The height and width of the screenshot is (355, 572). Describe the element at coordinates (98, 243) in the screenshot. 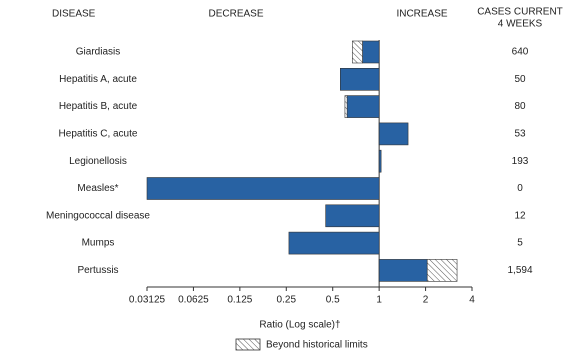

I see `y-tick-label: Mumps` at that location.